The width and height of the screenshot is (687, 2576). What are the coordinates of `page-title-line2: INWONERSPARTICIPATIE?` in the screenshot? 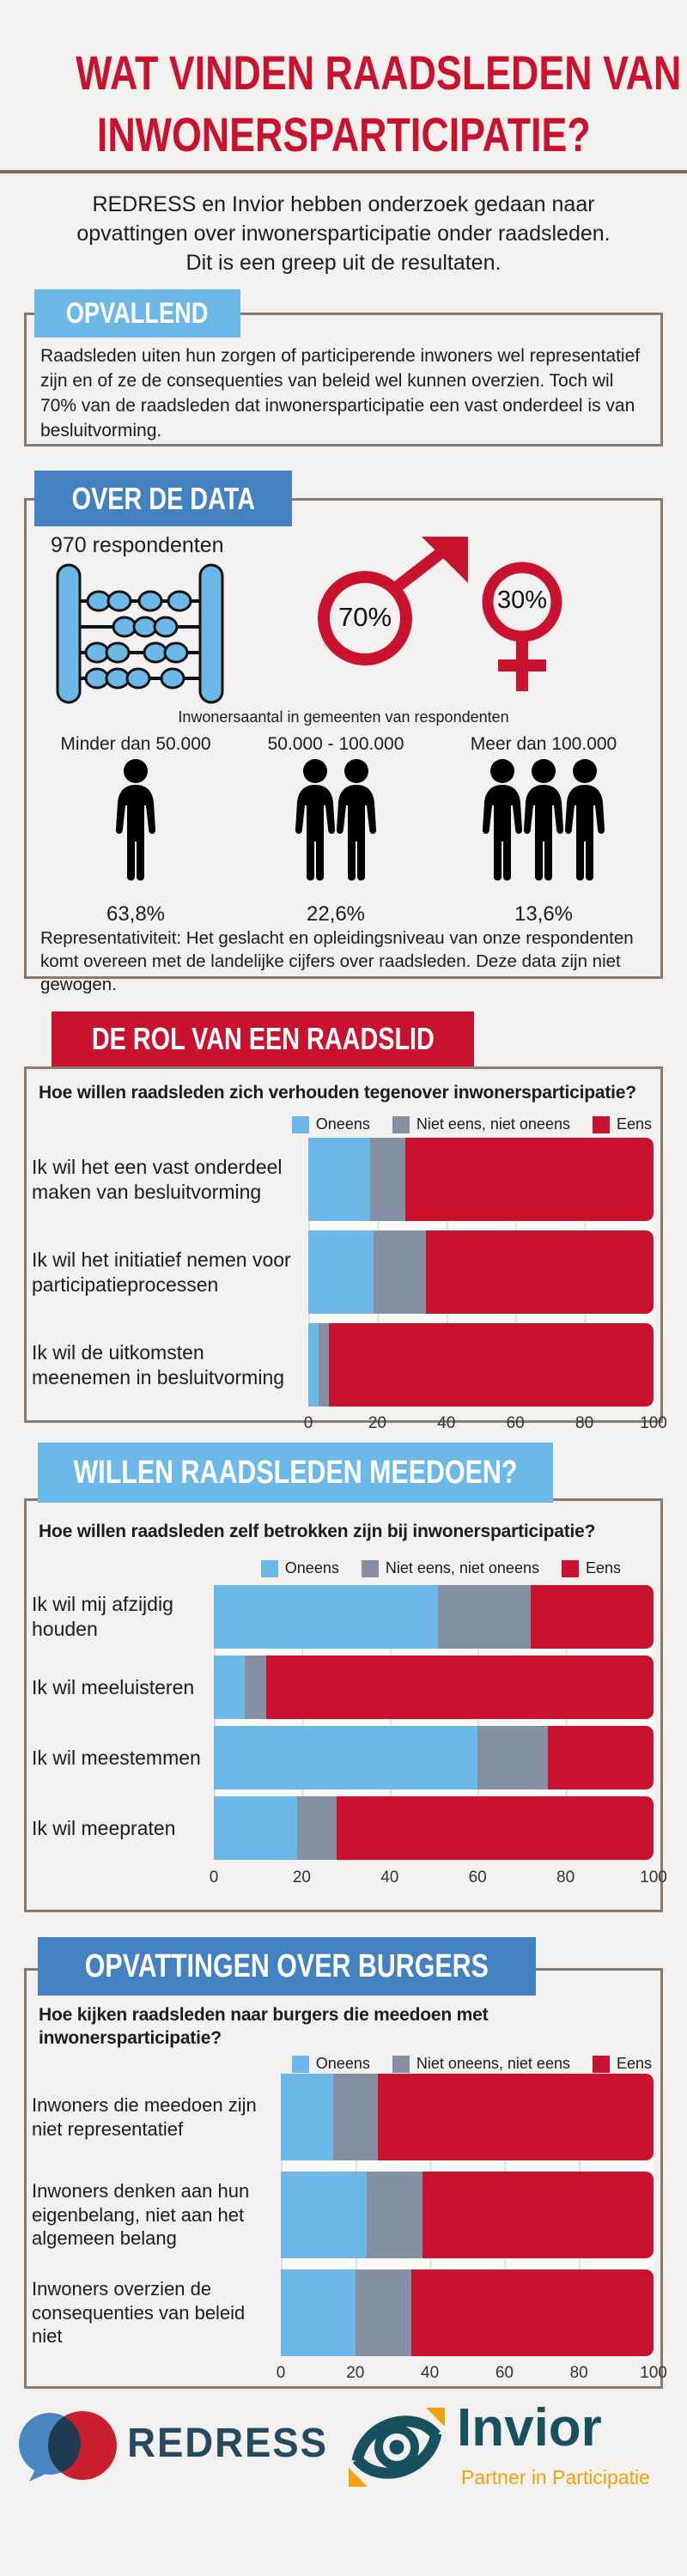 It's located at (343, 134).